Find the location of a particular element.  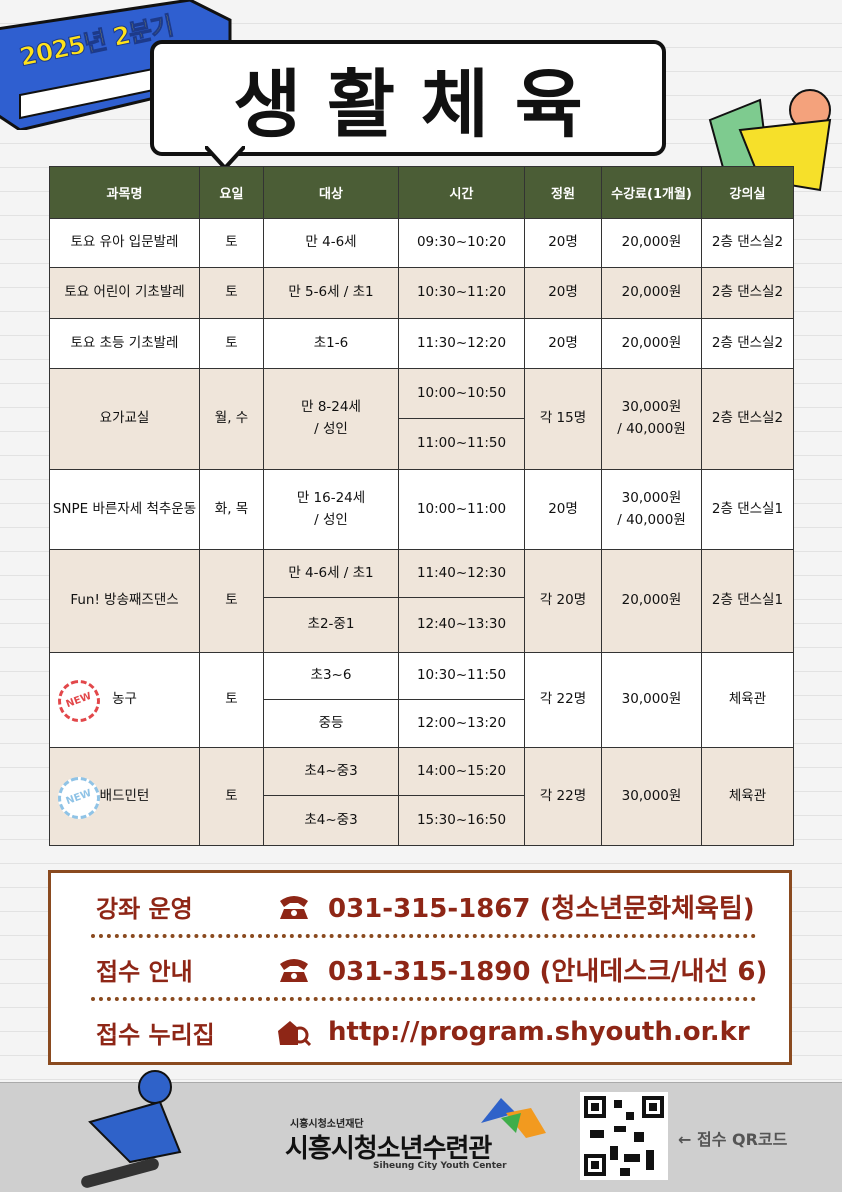

course-subrow: 11:00~11:50 is located at coordinates (422, 444).